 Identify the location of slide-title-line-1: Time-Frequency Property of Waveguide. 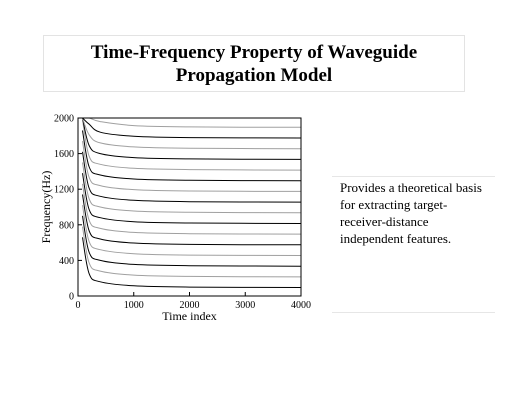
(254, 52).